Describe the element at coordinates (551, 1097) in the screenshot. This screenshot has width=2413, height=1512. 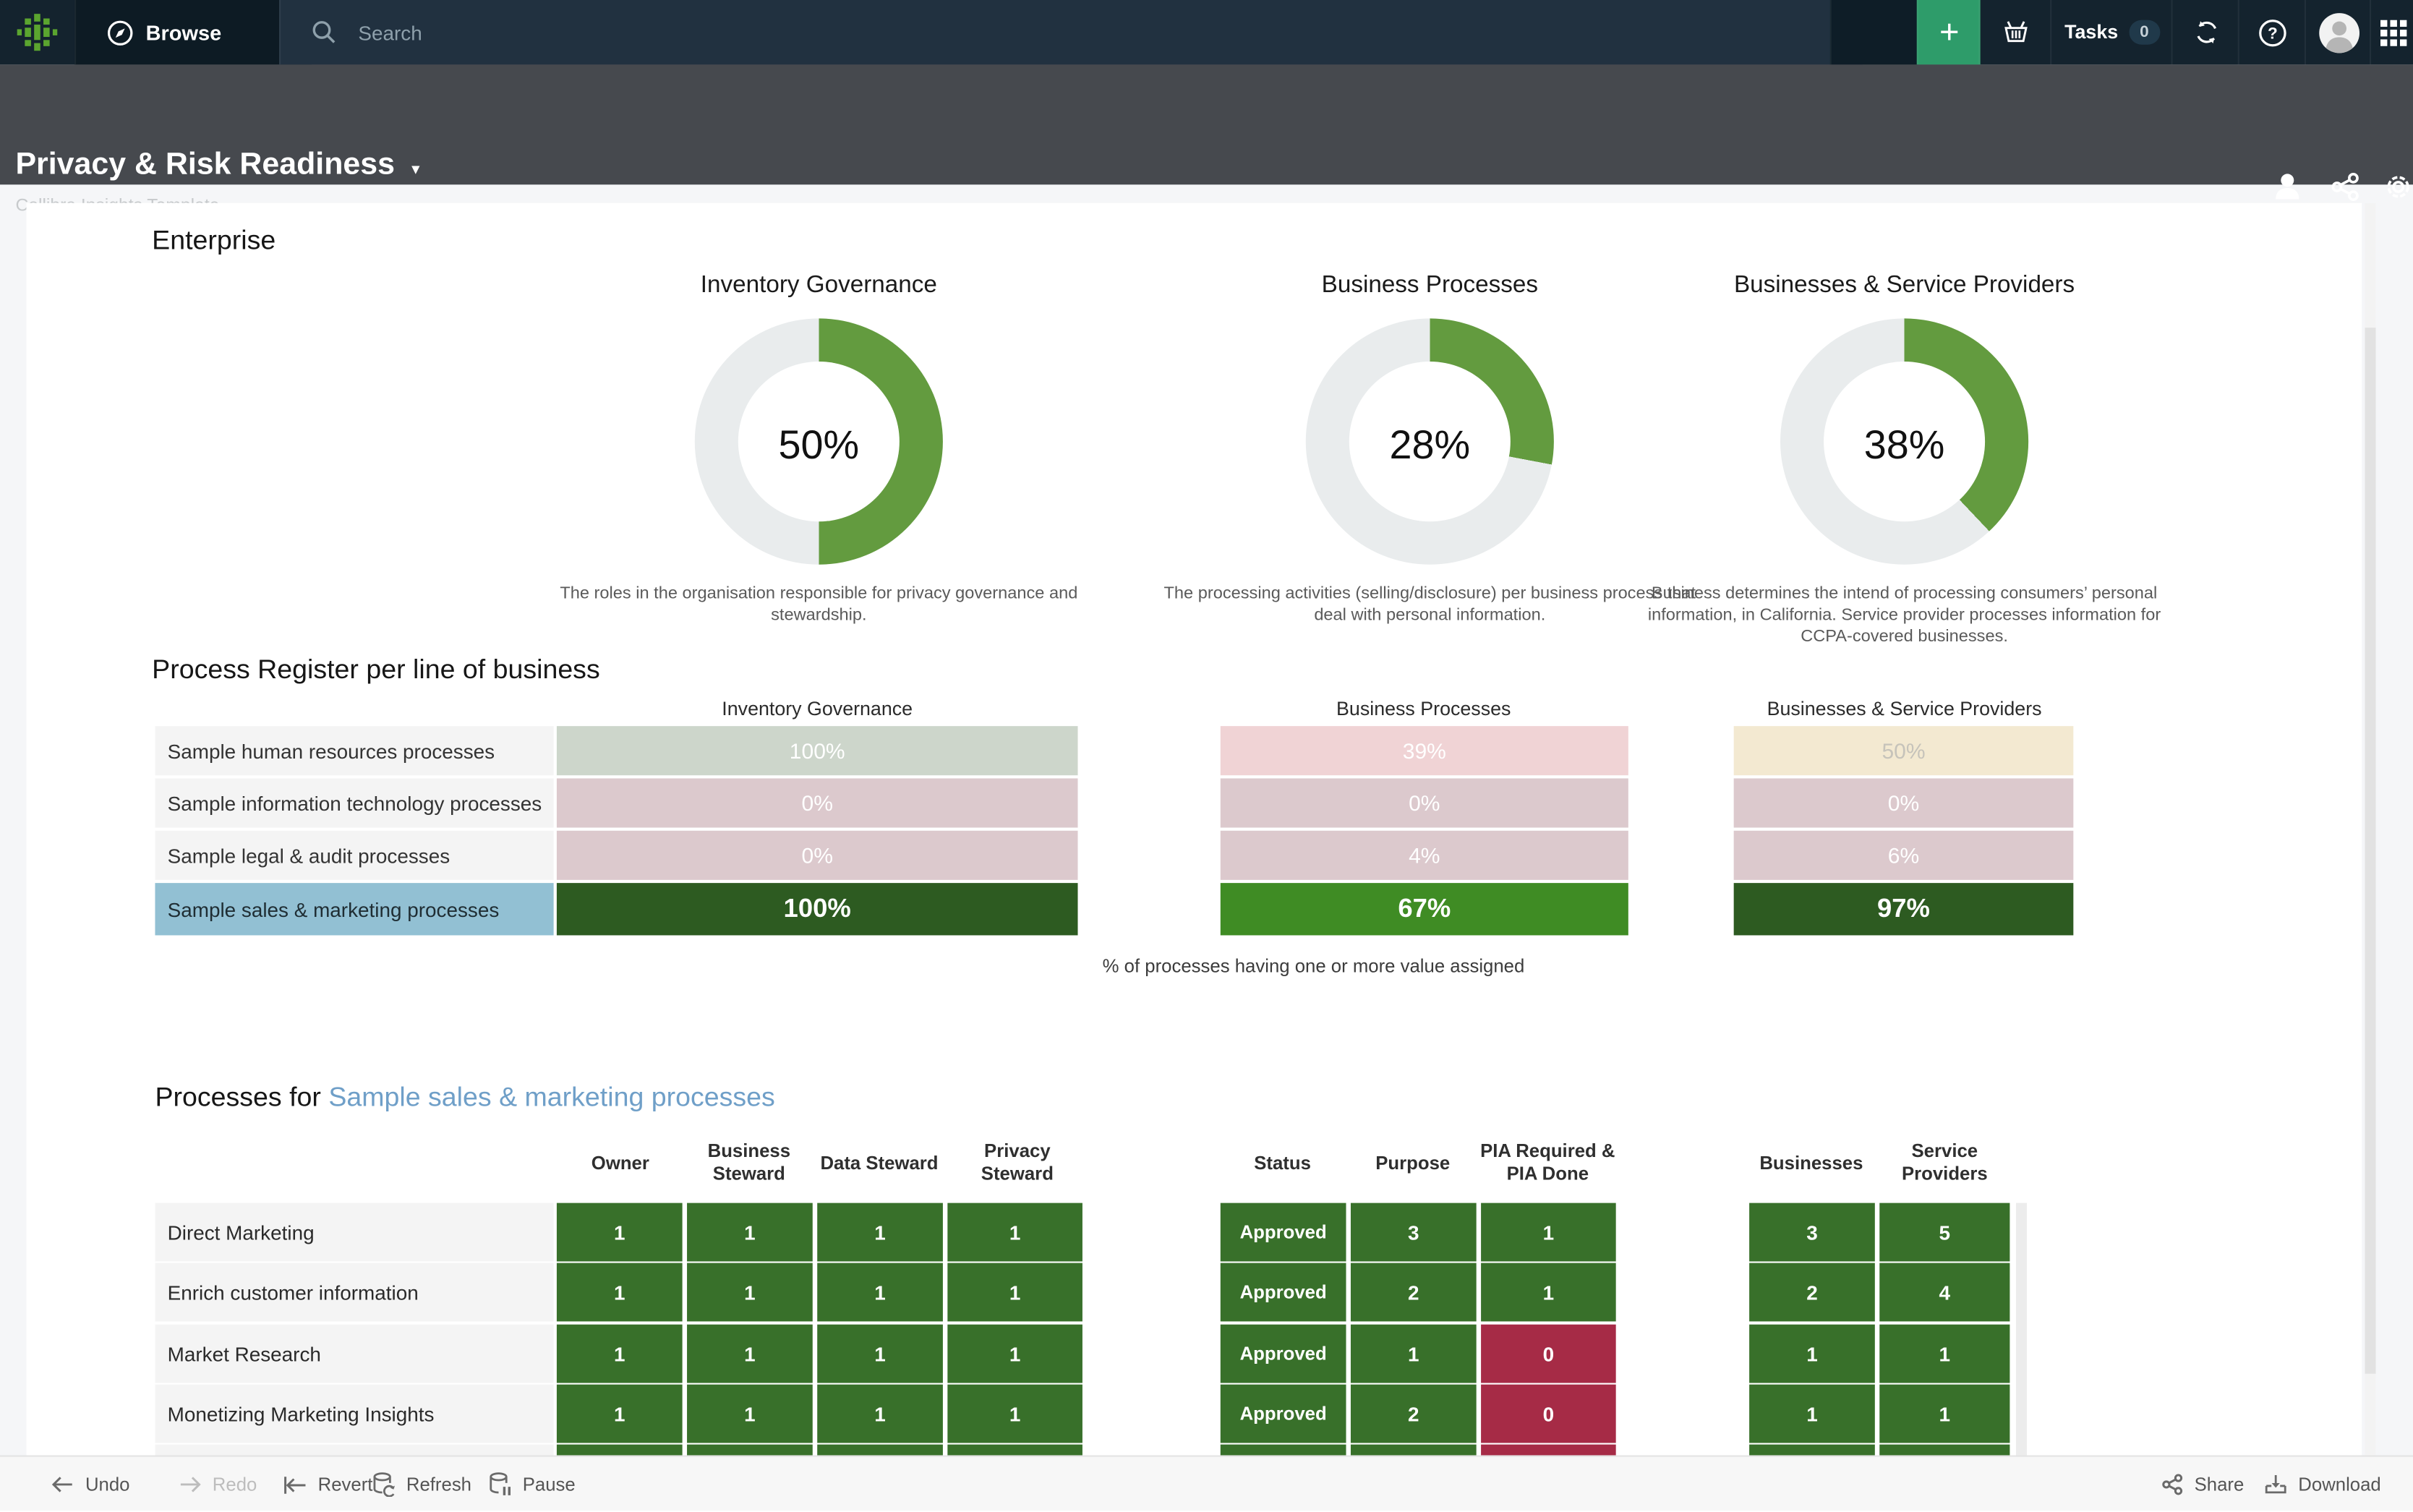
I see `processes-heading-link: Sample sales & marketing processes` at that location.